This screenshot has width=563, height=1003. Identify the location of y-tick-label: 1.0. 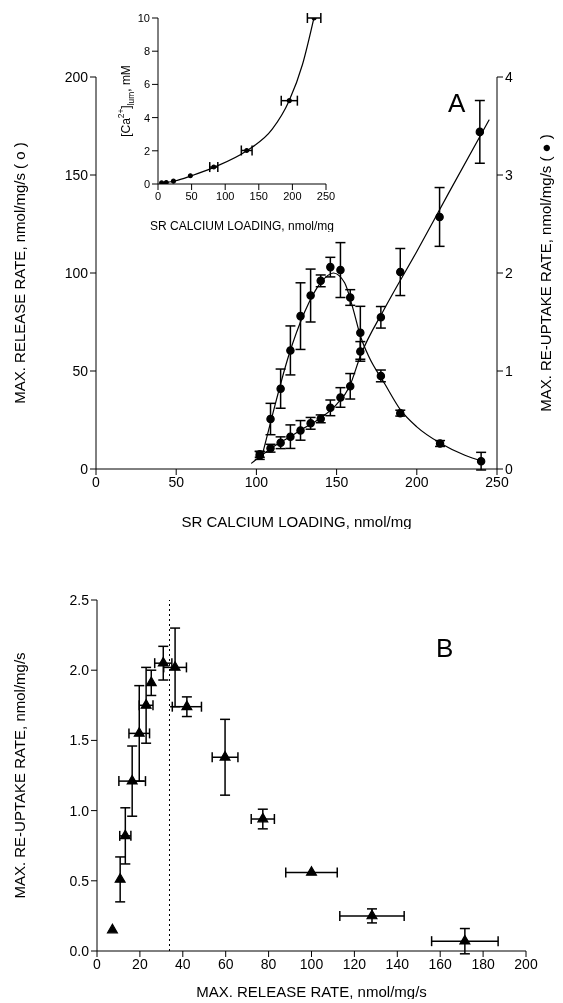
(79, 810).